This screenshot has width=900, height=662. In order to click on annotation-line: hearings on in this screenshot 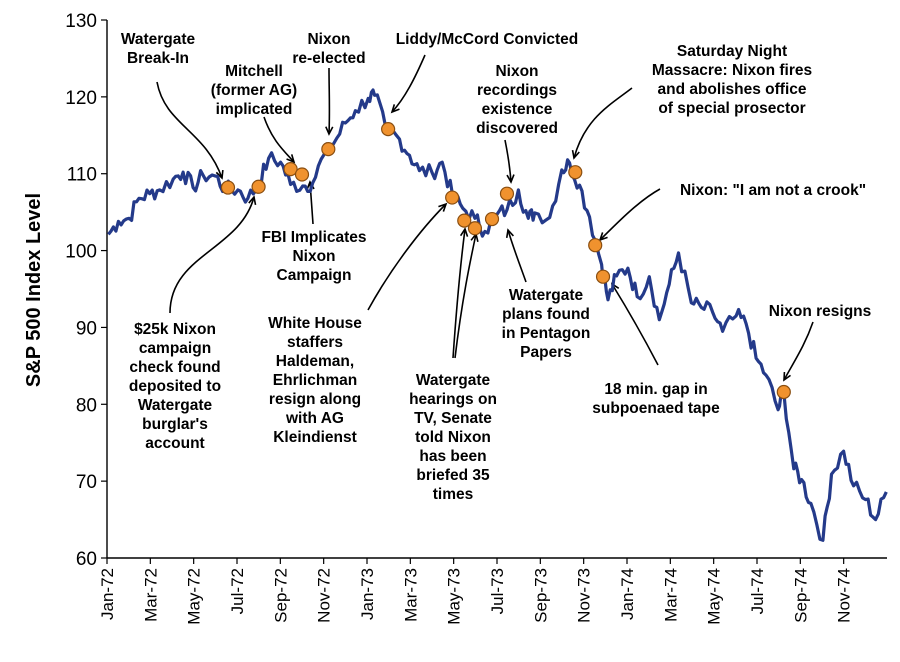, I will do `click(453, 399)`.